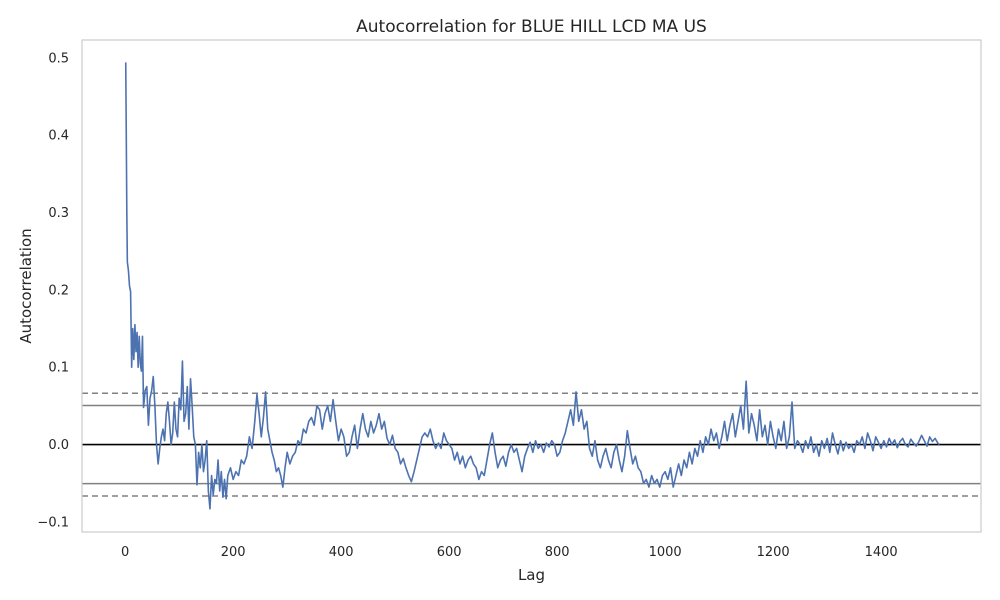  I want to click on y-tick-label: 0.3, so click(58, 213).